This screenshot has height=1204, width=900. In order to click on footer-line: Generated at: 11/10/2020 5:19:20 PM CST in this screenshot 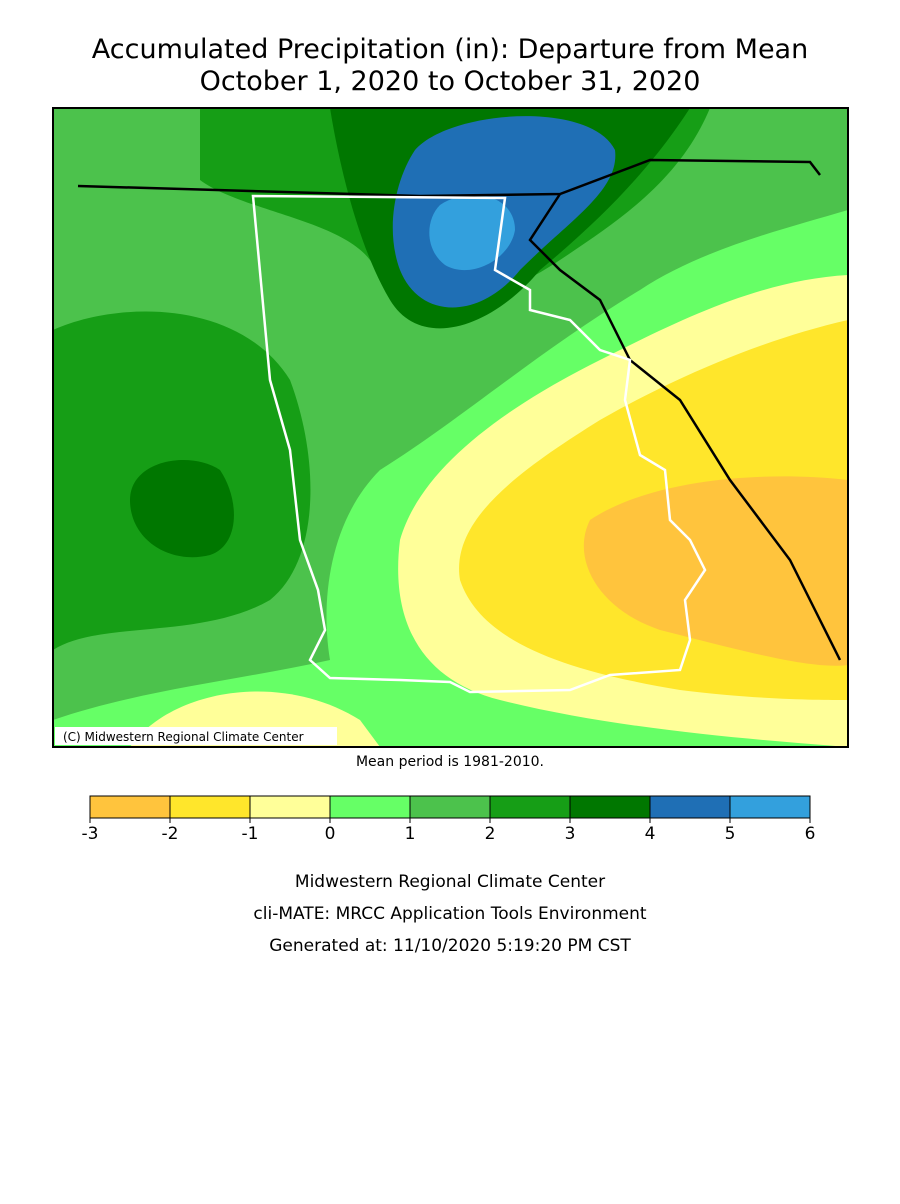, I will do `click(450, 946)`.